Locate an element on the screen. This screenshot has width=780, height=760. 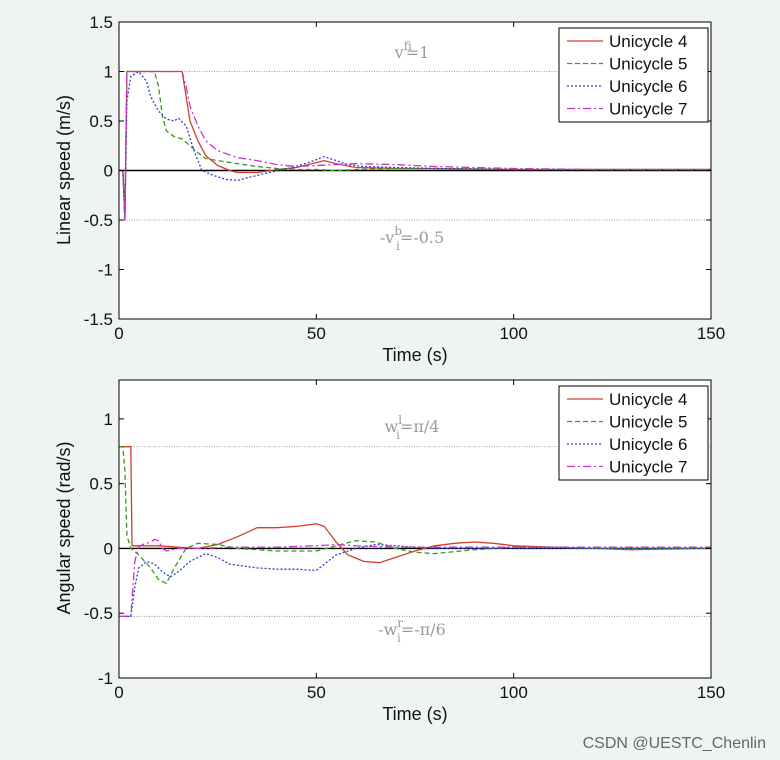
annotation-superscript: l is located at coordinates (400, 420).